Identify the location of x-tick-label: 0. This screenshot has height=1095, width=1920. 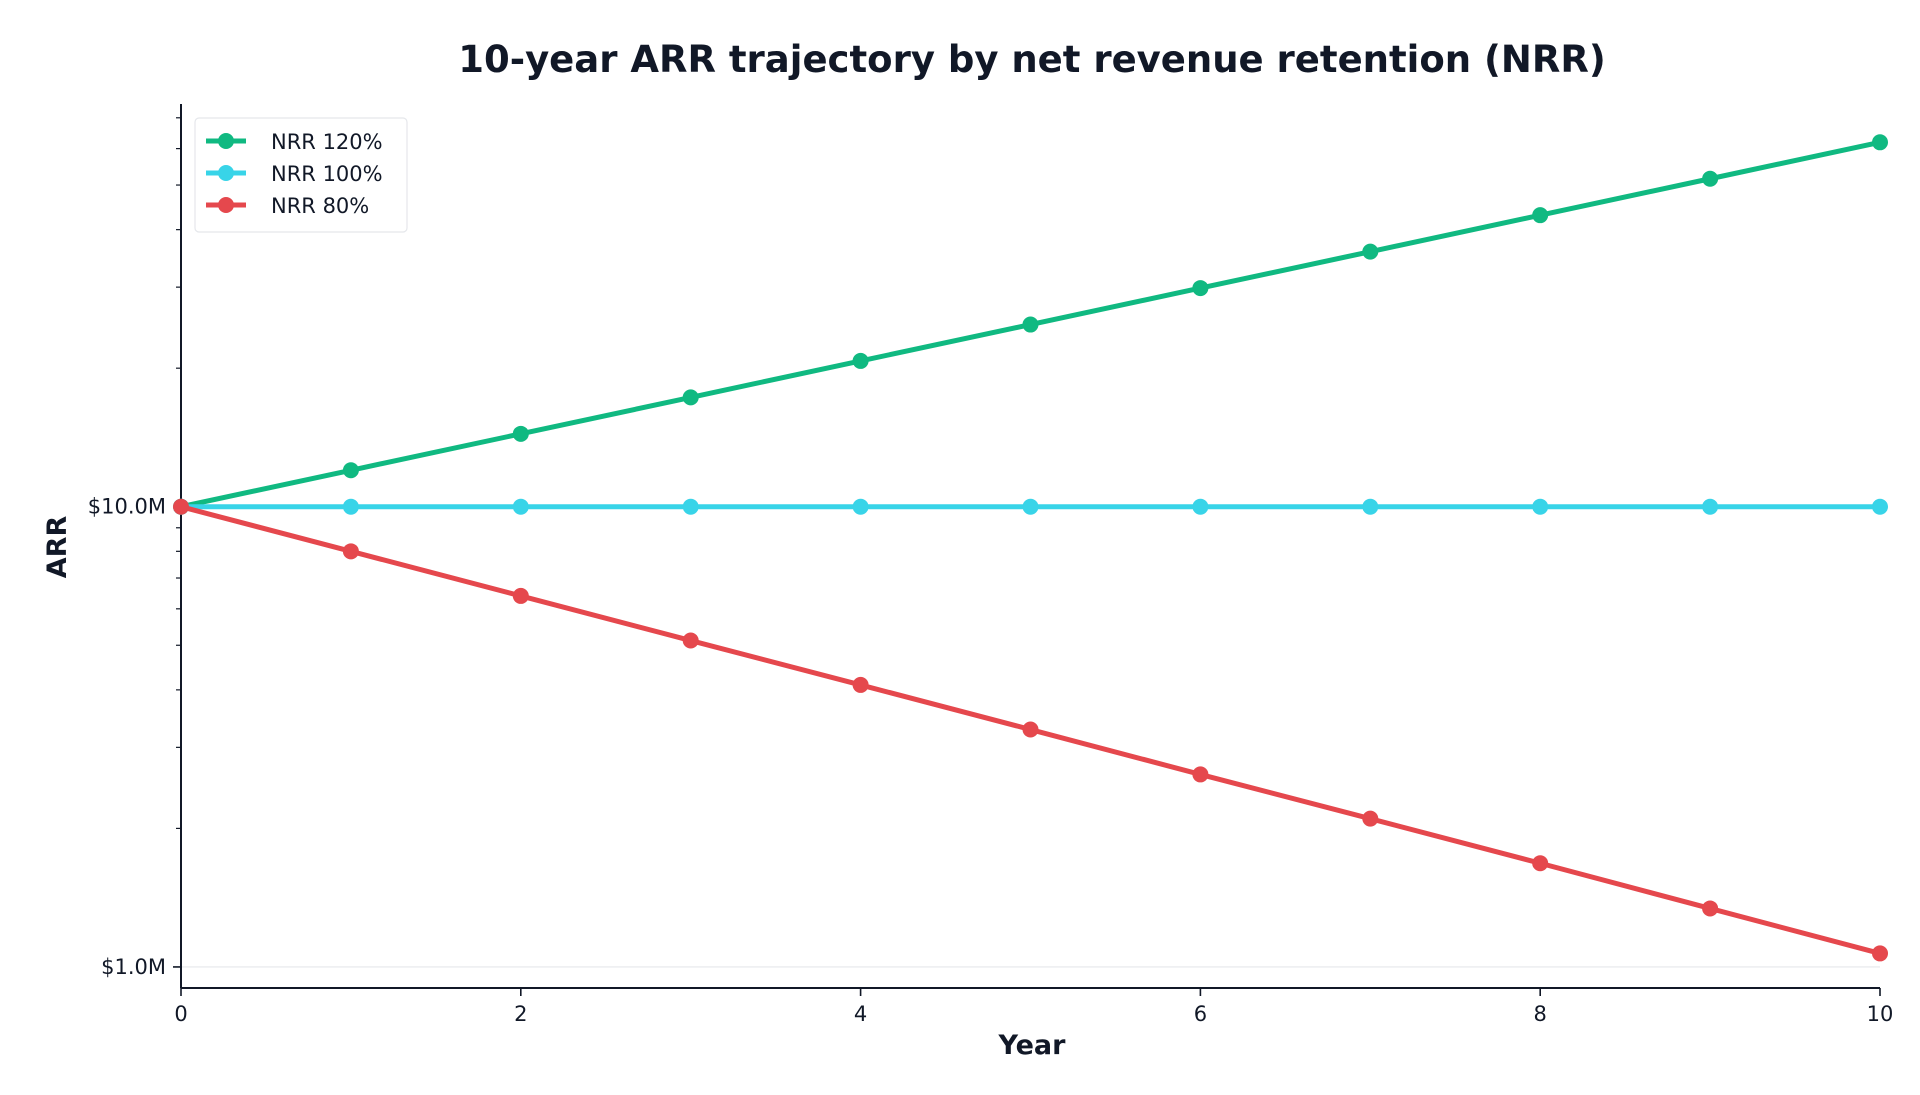
(180, 1014).